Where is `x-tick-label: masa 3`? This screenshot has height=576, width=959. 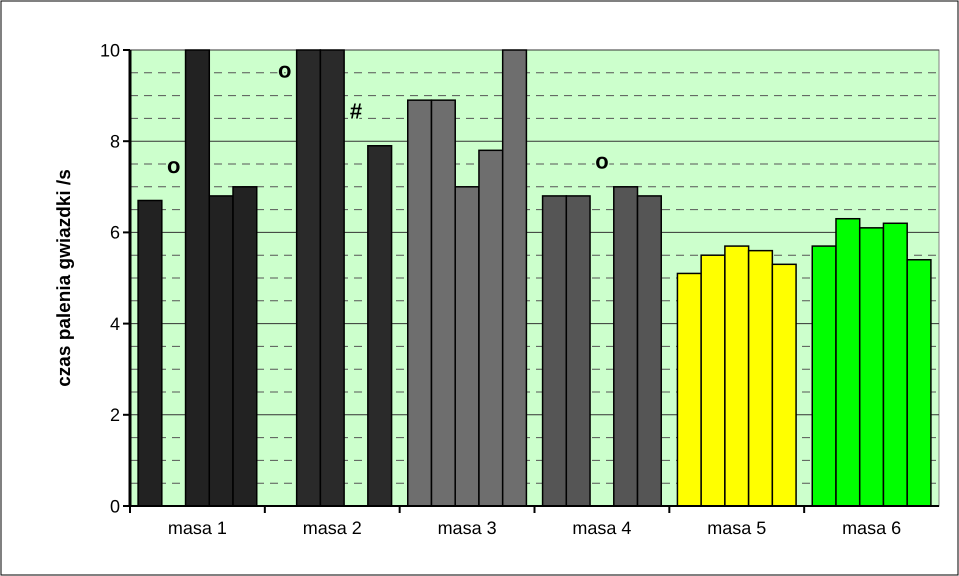 x-tick-label: masa 3 is located at coordinates (467, 528).